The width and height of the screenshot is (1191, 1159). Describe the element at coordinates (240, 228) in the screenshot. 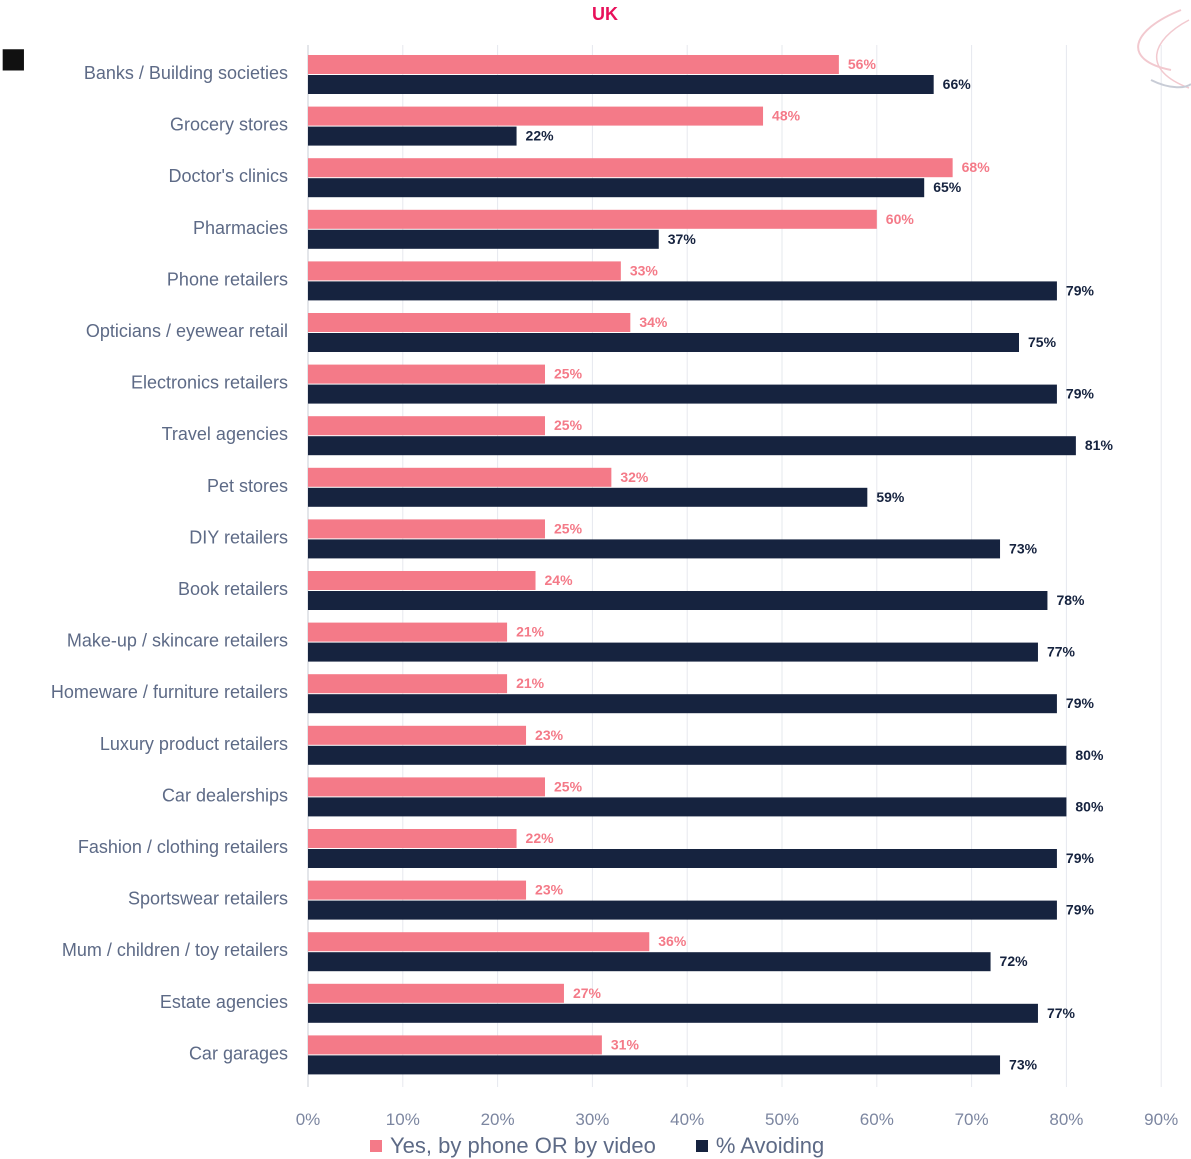

I see `category-label: Pharmacies` at that location.